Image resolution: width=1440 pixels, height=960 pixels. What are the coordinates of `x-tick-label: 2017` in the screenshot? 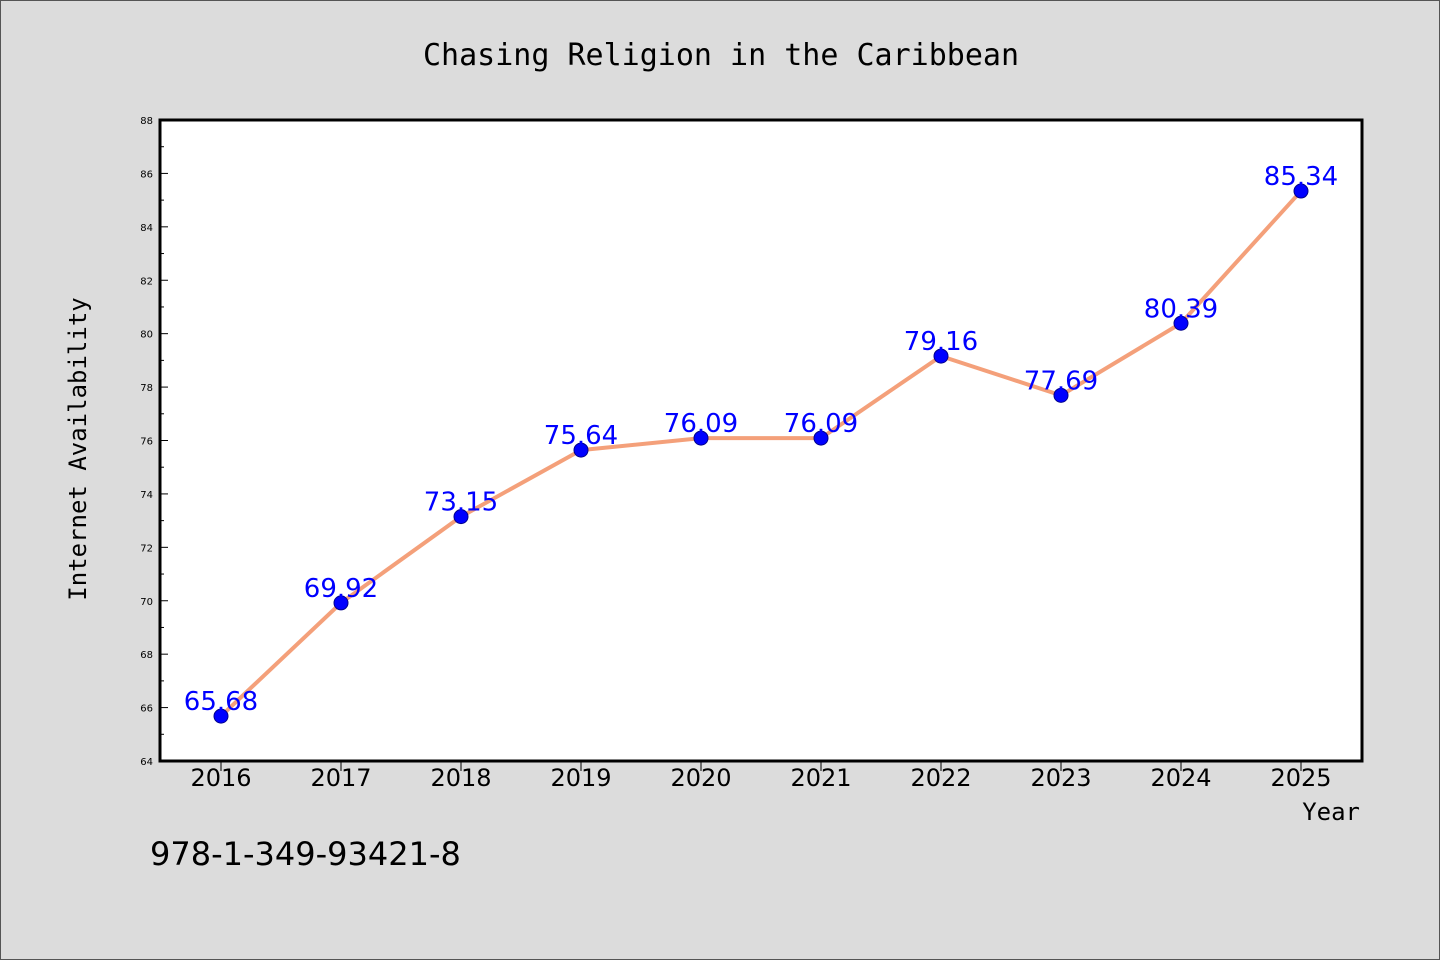 It's located at (340, 778).